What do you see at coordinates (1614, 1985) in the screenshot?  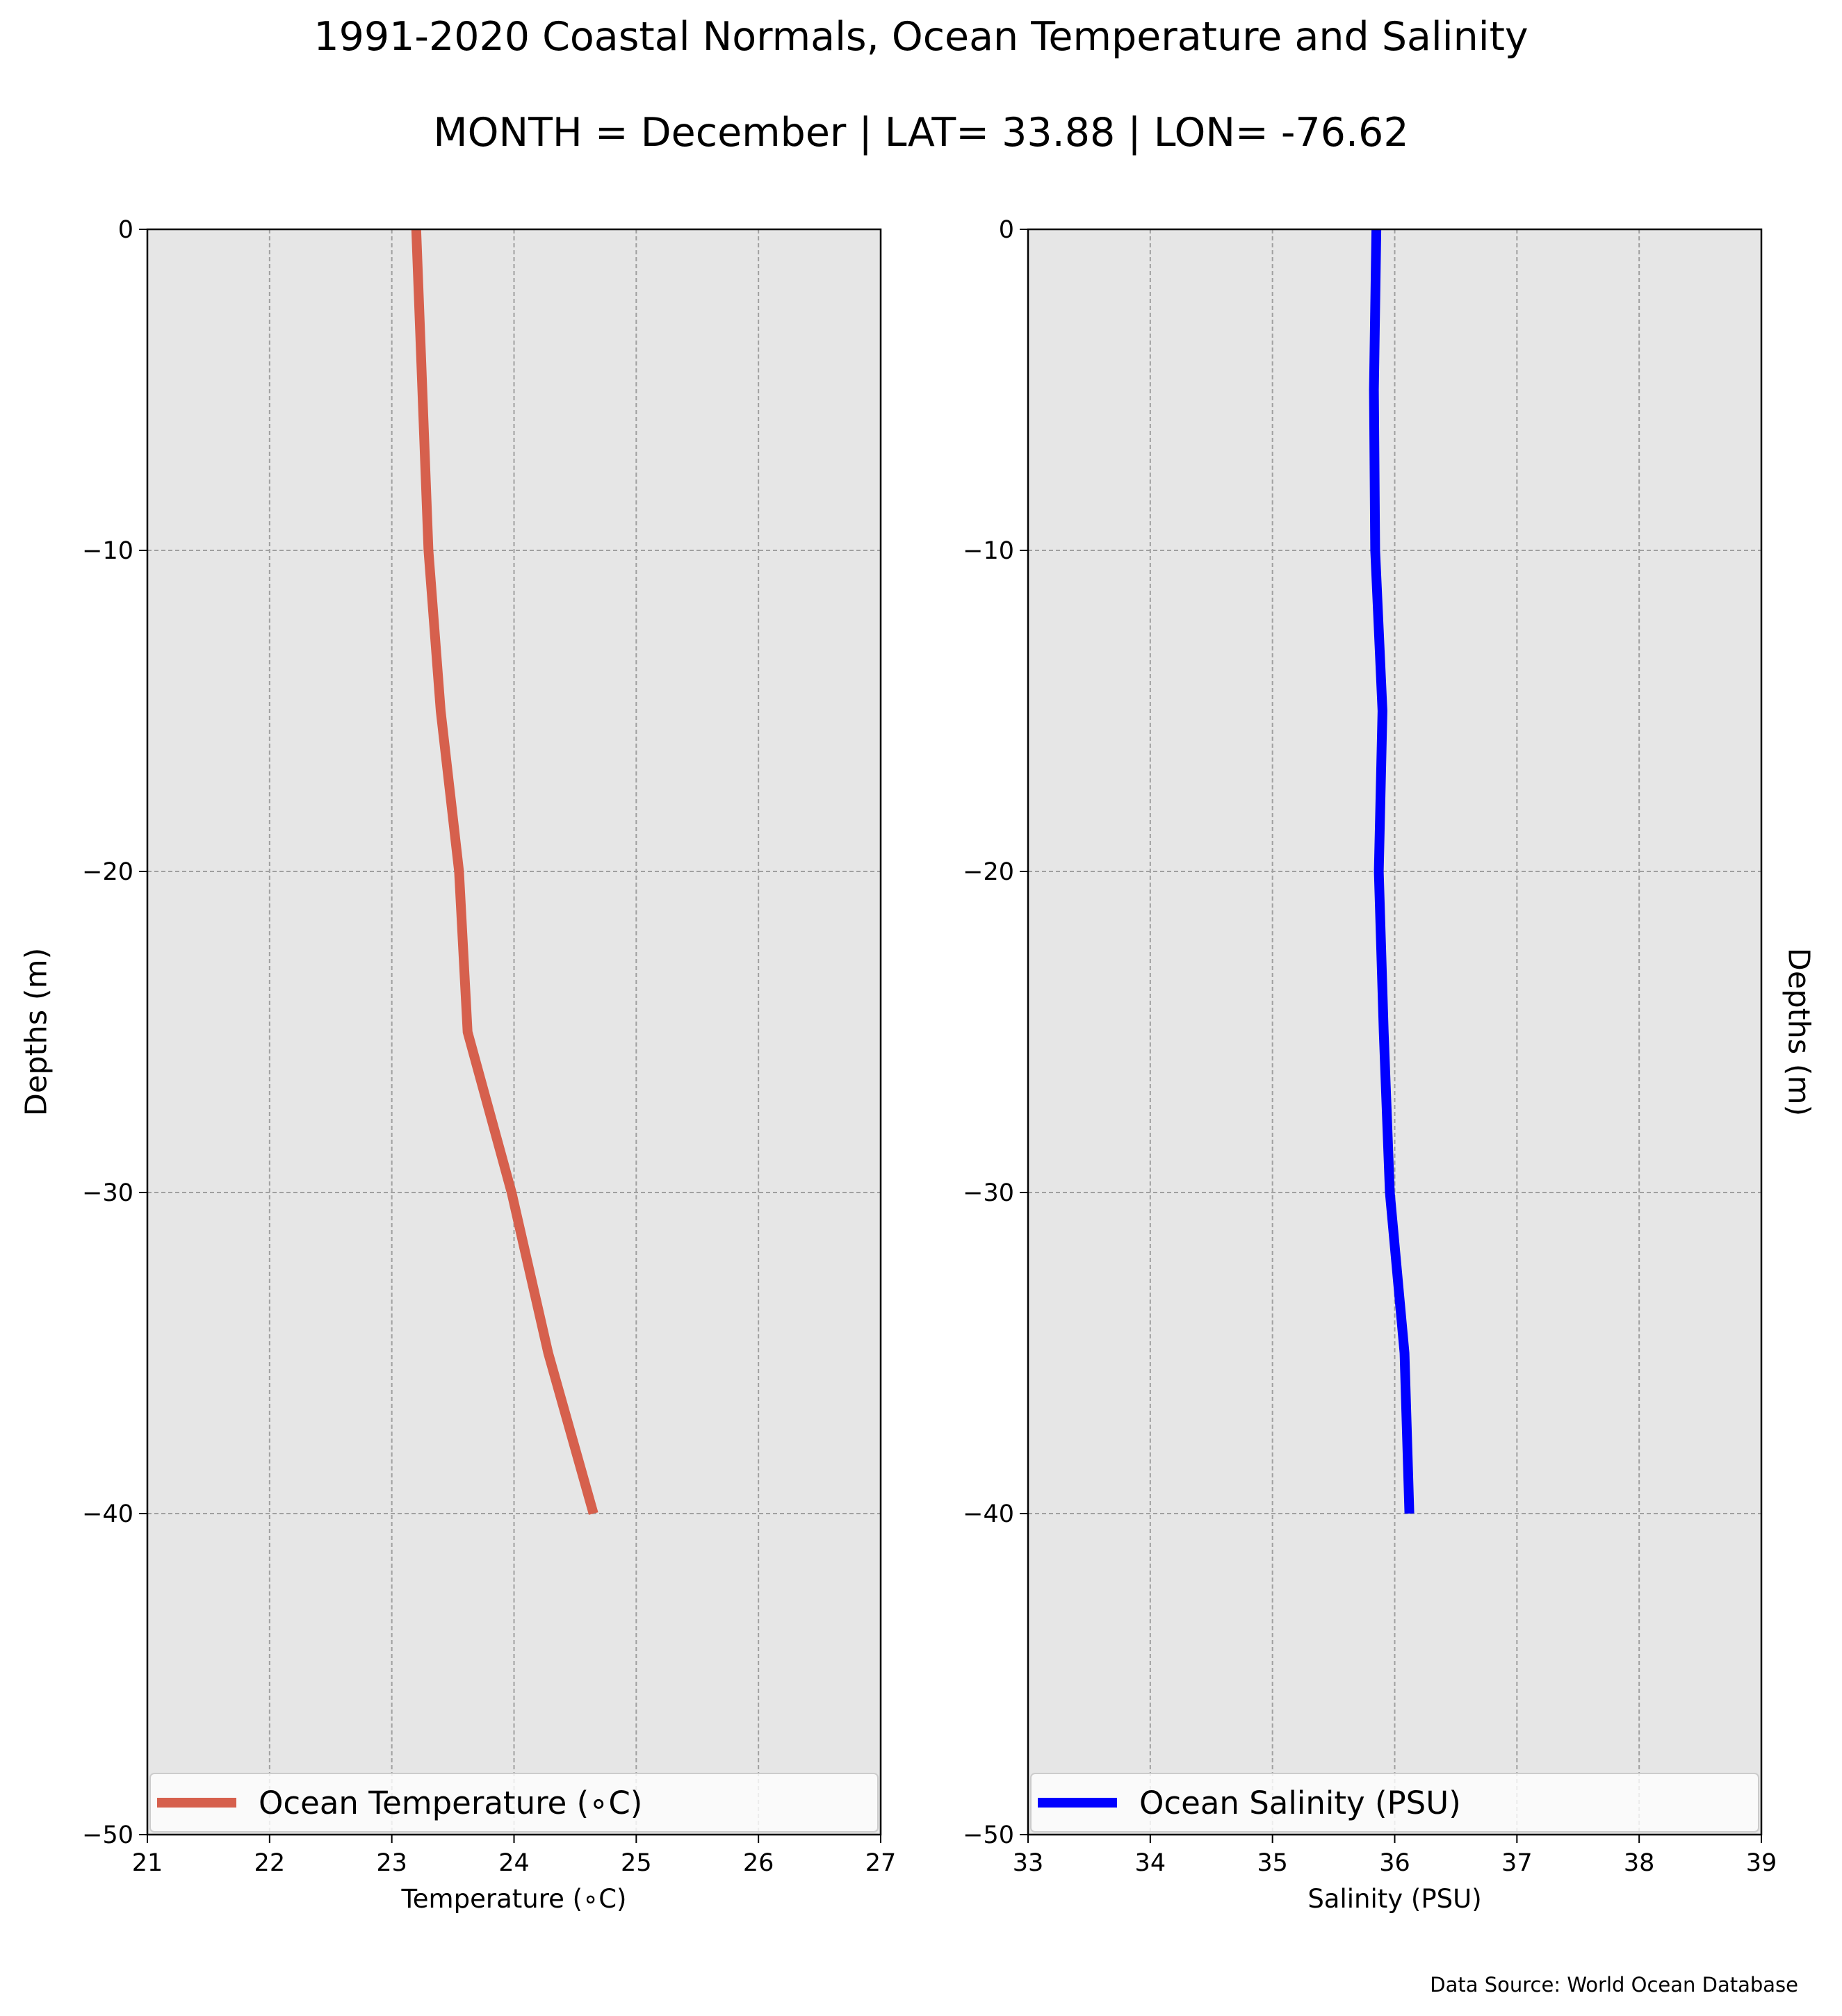 I see `data-source-note: Data Source: World Ocean Database` at bounding box center [1614, 1985].